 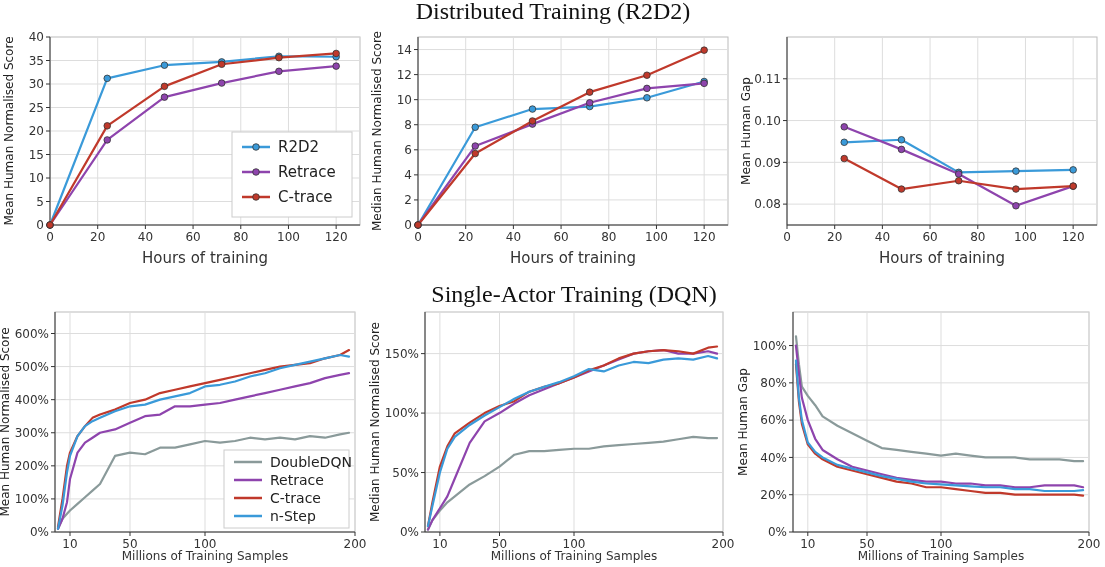 I want to click on y-tick-label: 20%, so click(x=773, y=494).